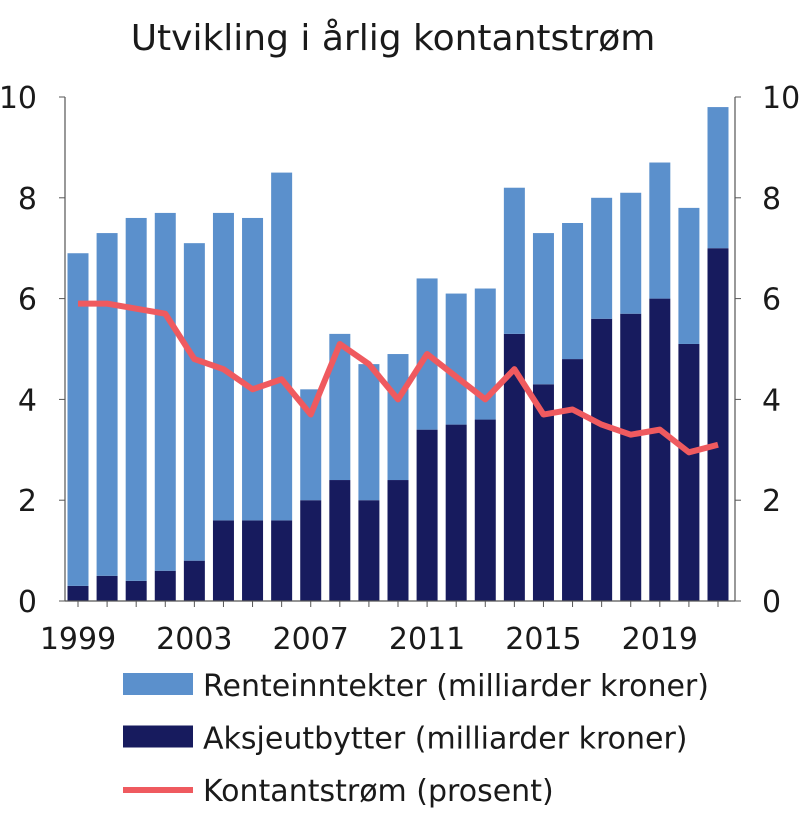 Image resolution: width=800 pixels, height=827 pixels. I want to click on x-tick-label: 1999, so click(78, 639).